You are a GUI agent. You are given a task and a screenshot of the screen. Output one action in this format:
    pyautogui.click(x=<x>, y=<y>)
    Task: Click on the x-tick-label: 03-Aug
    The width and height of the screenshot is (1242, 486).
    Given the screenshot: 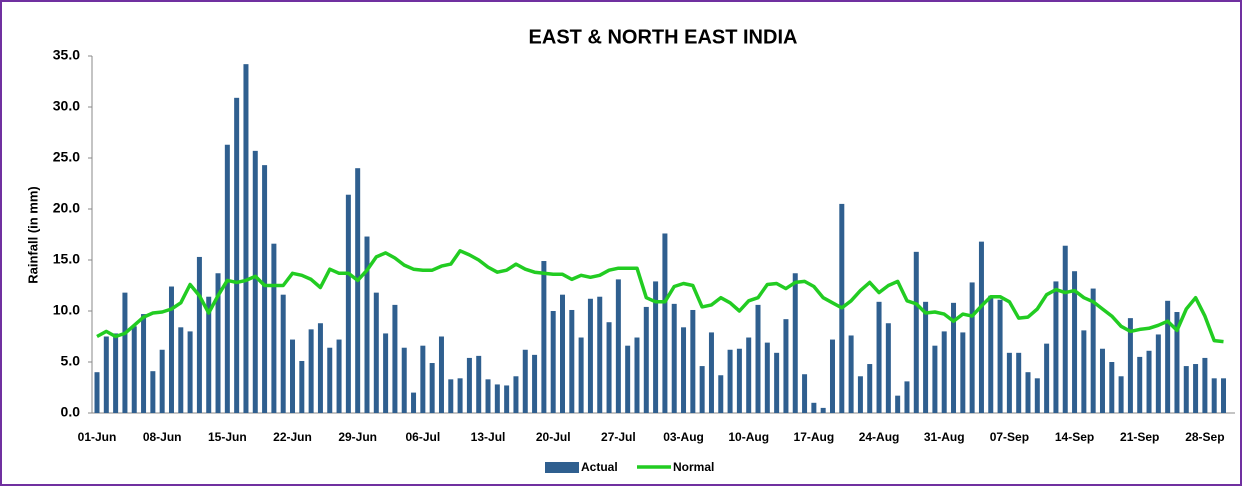 What is the action you would take?
    pyautogui.click(x=683, y=437)
    